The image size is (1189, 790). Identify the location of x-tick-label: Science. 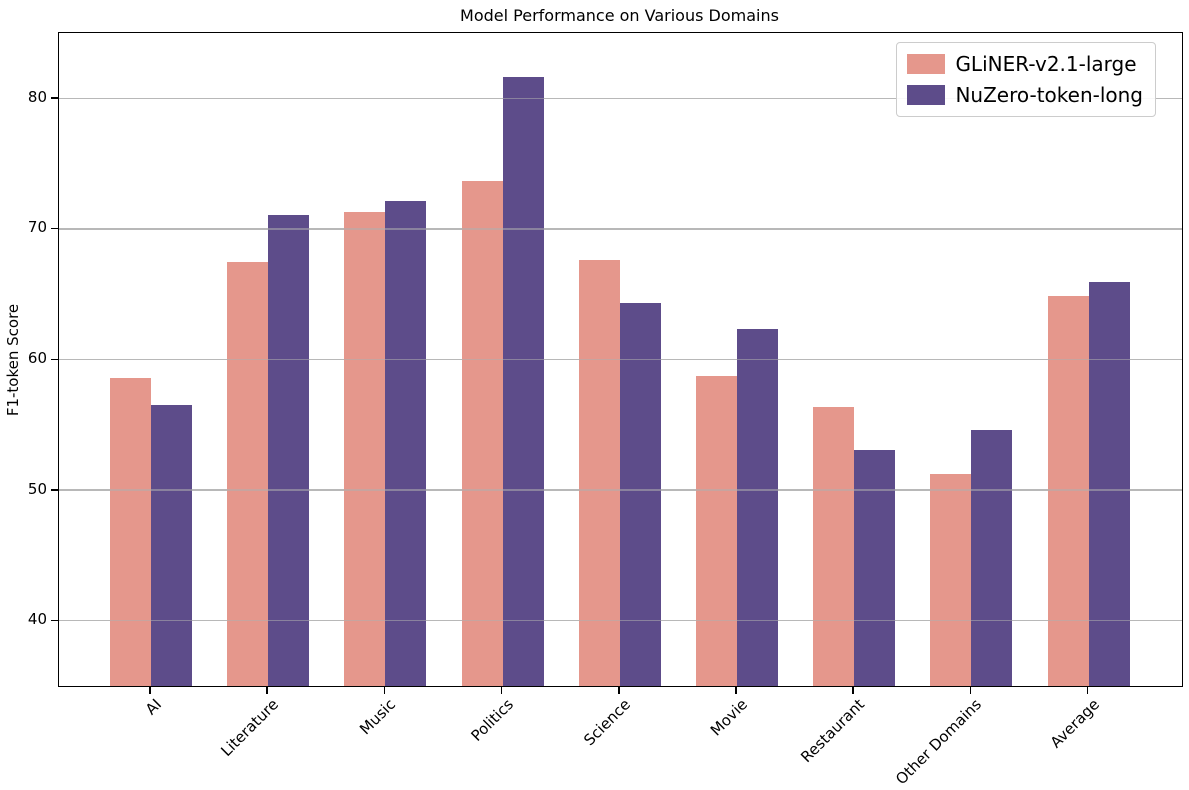
(606, 722).